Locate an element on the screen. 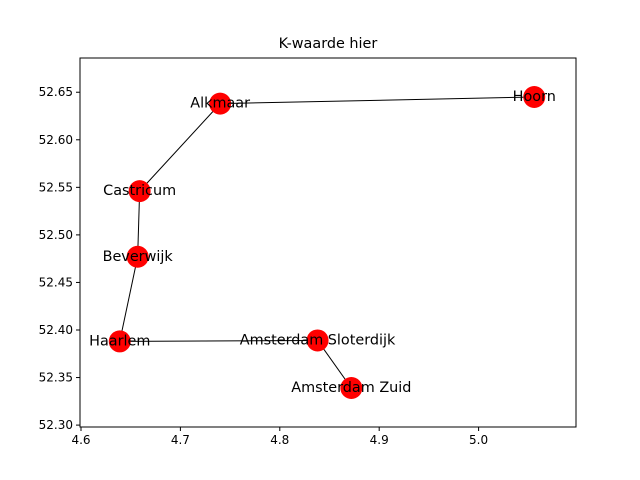 This screenshot has width=640, height=480. node-label-hoorn: Hoorn is located at coordinates (534, 97).